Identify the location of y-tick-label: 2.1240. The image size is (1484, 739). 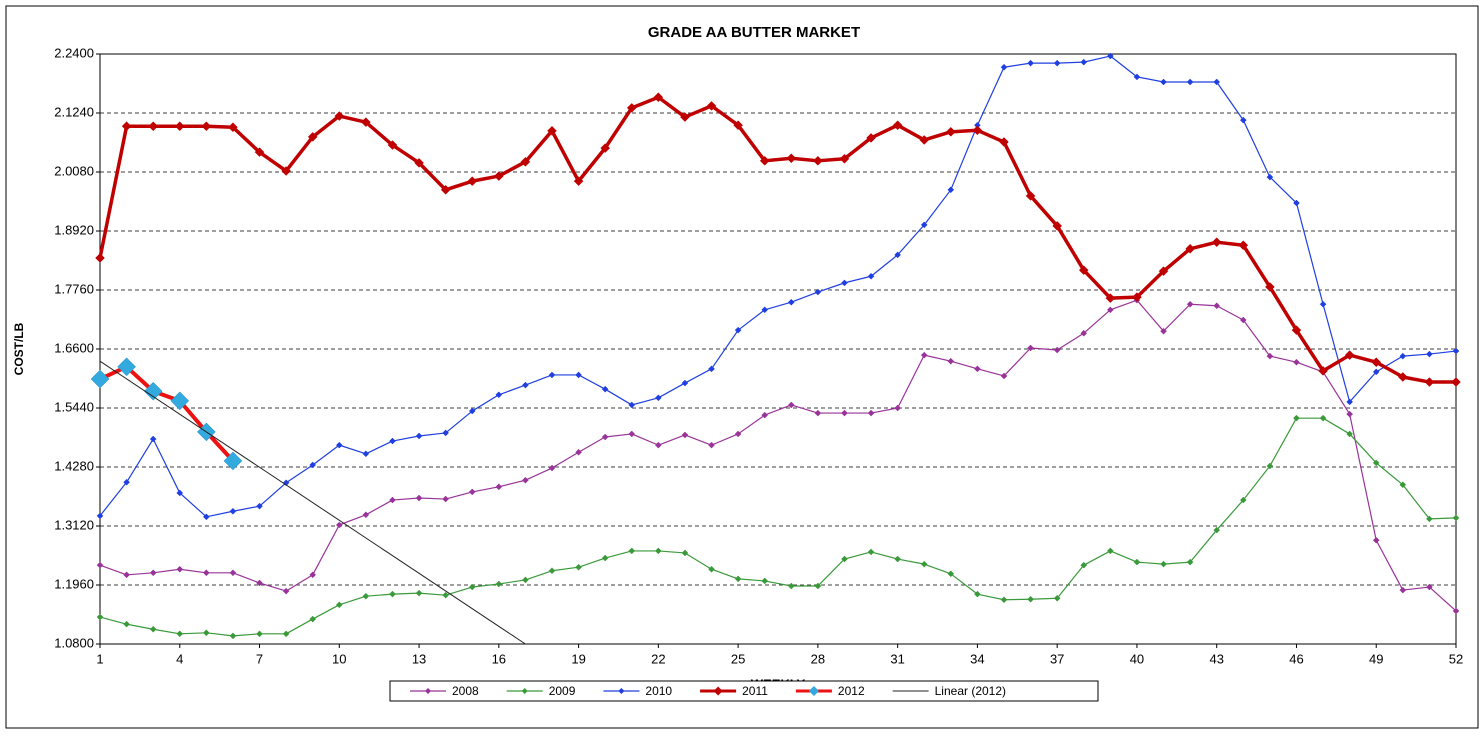
(74, 111).